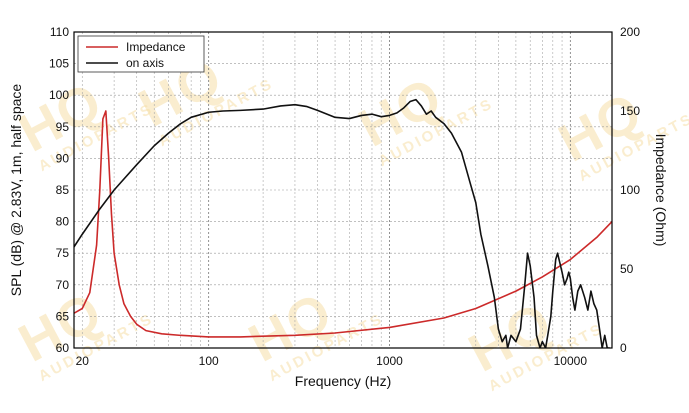 The height and width of the screenshot is (413, 689). I want to click on y-tick-label: 60, so click(63, 348).